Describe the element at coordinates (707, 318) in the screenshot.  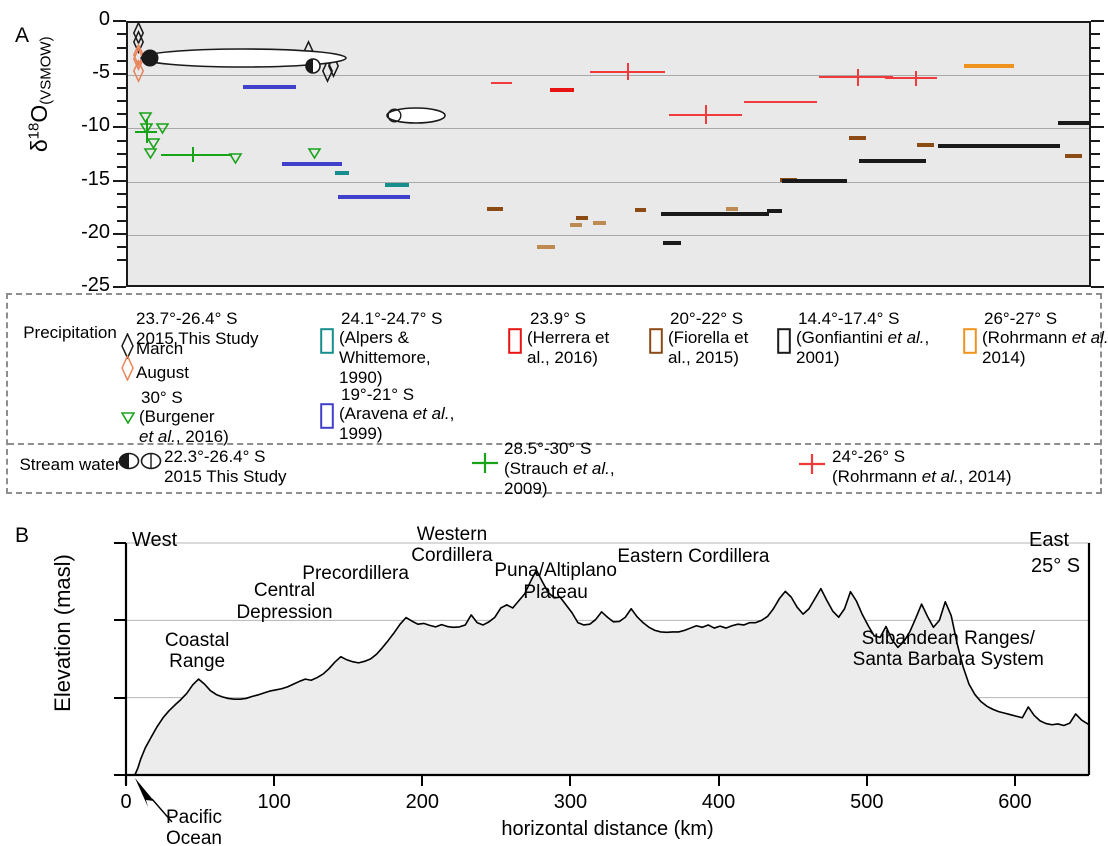
I see `legend-label-fiorella-header: 20°-22° S` at that location.